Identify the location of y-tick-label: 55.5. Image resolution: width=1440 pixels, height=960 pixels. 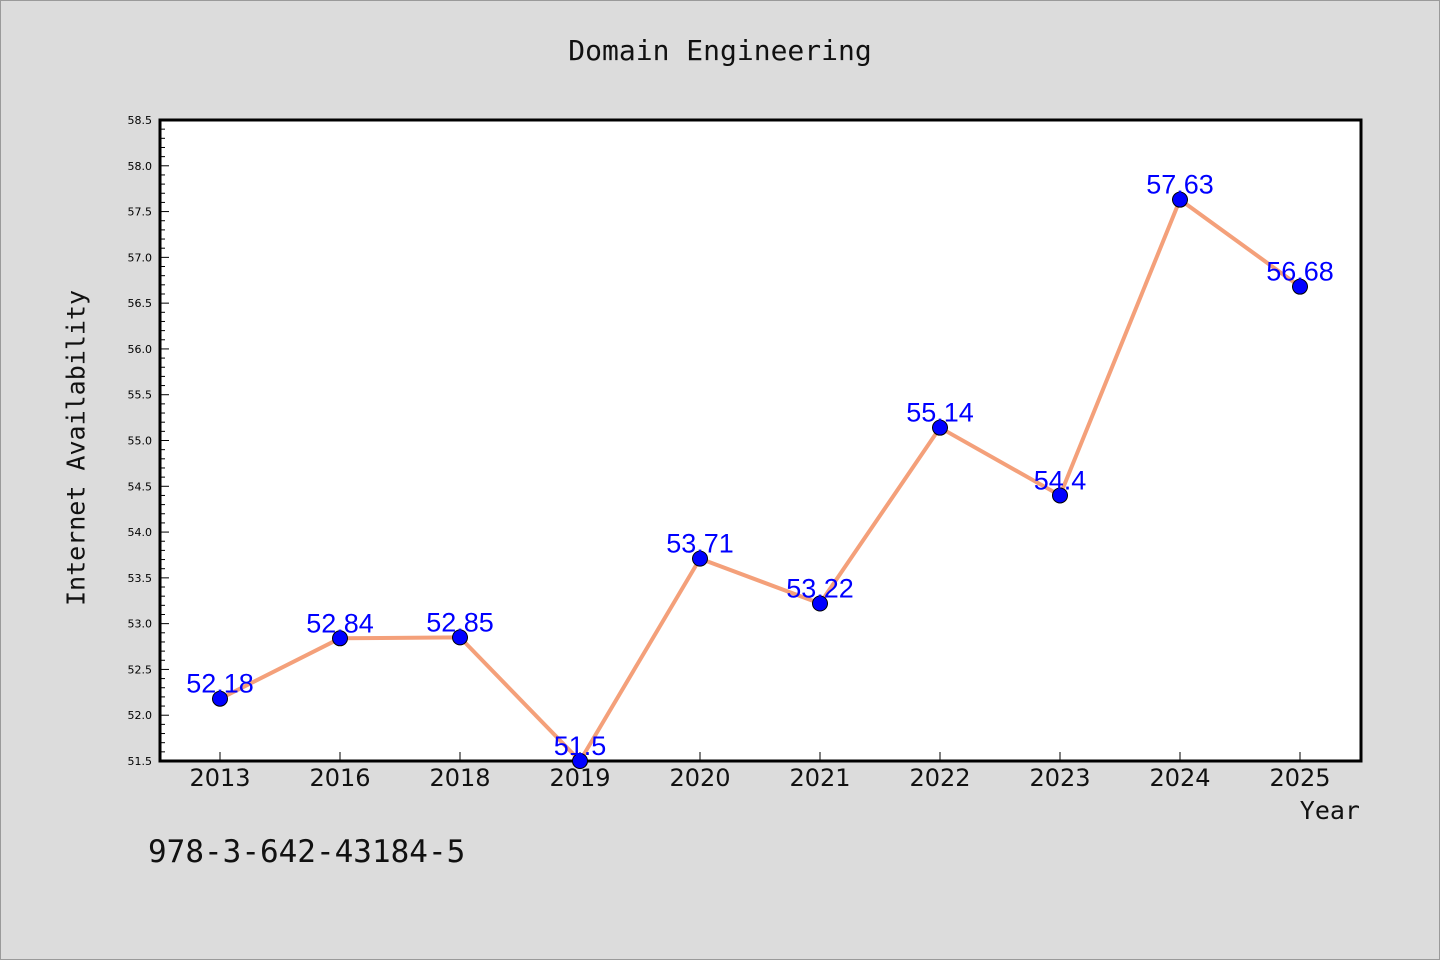
(140, 395).